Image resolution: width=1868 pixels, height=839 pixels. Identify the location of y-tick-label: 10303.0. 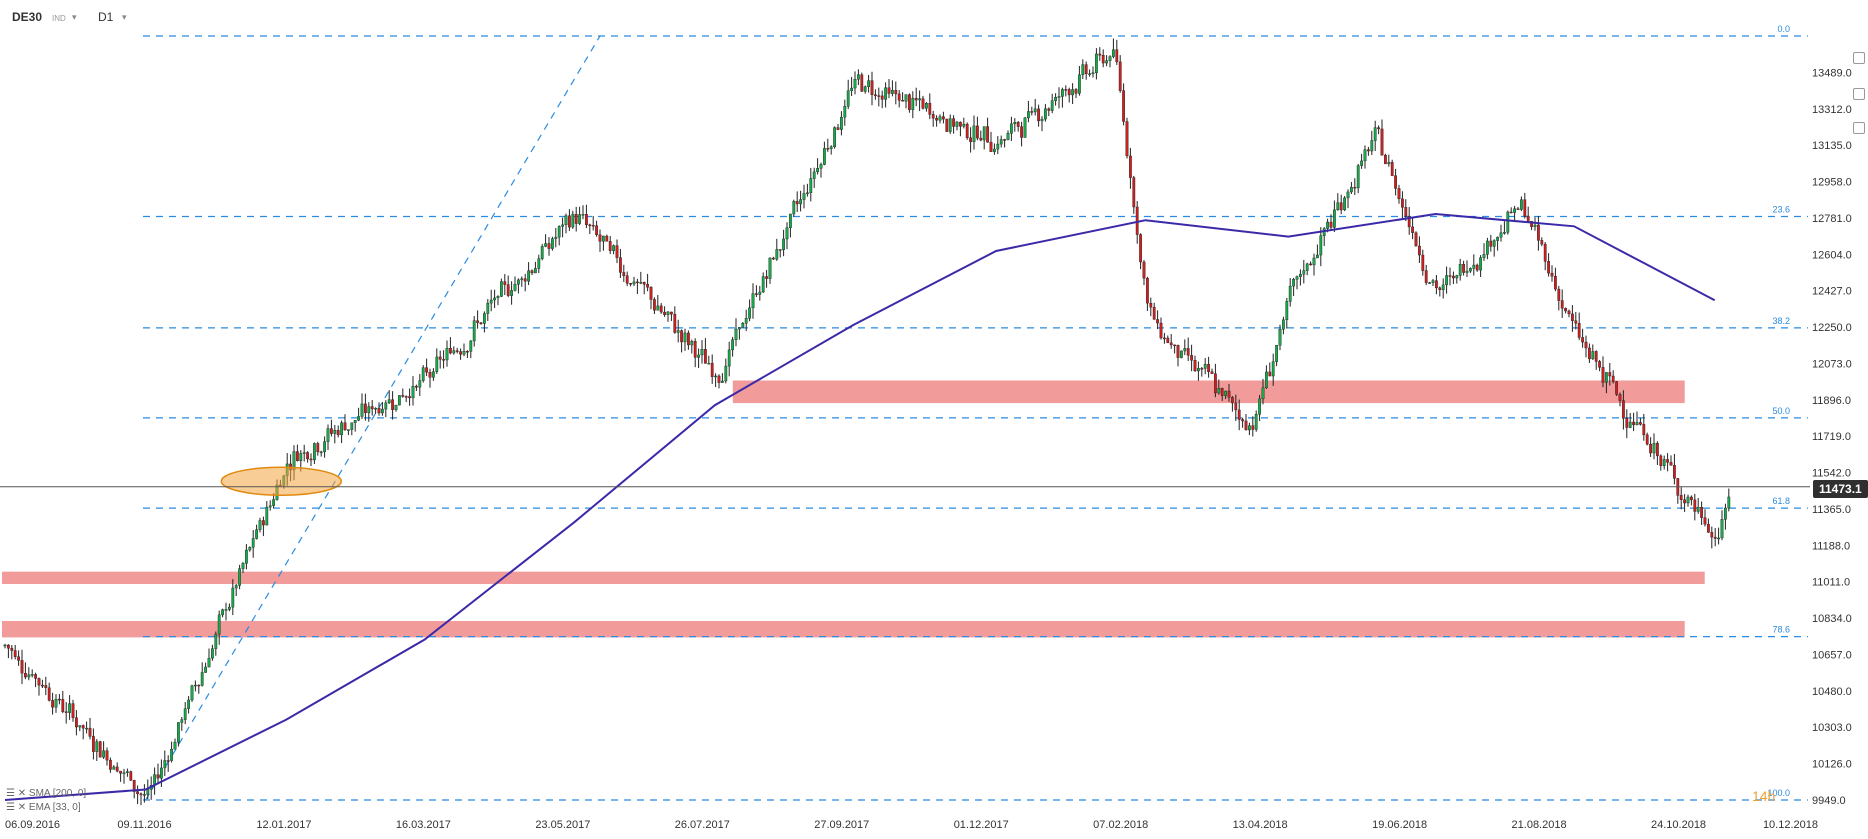
(1832, 728).